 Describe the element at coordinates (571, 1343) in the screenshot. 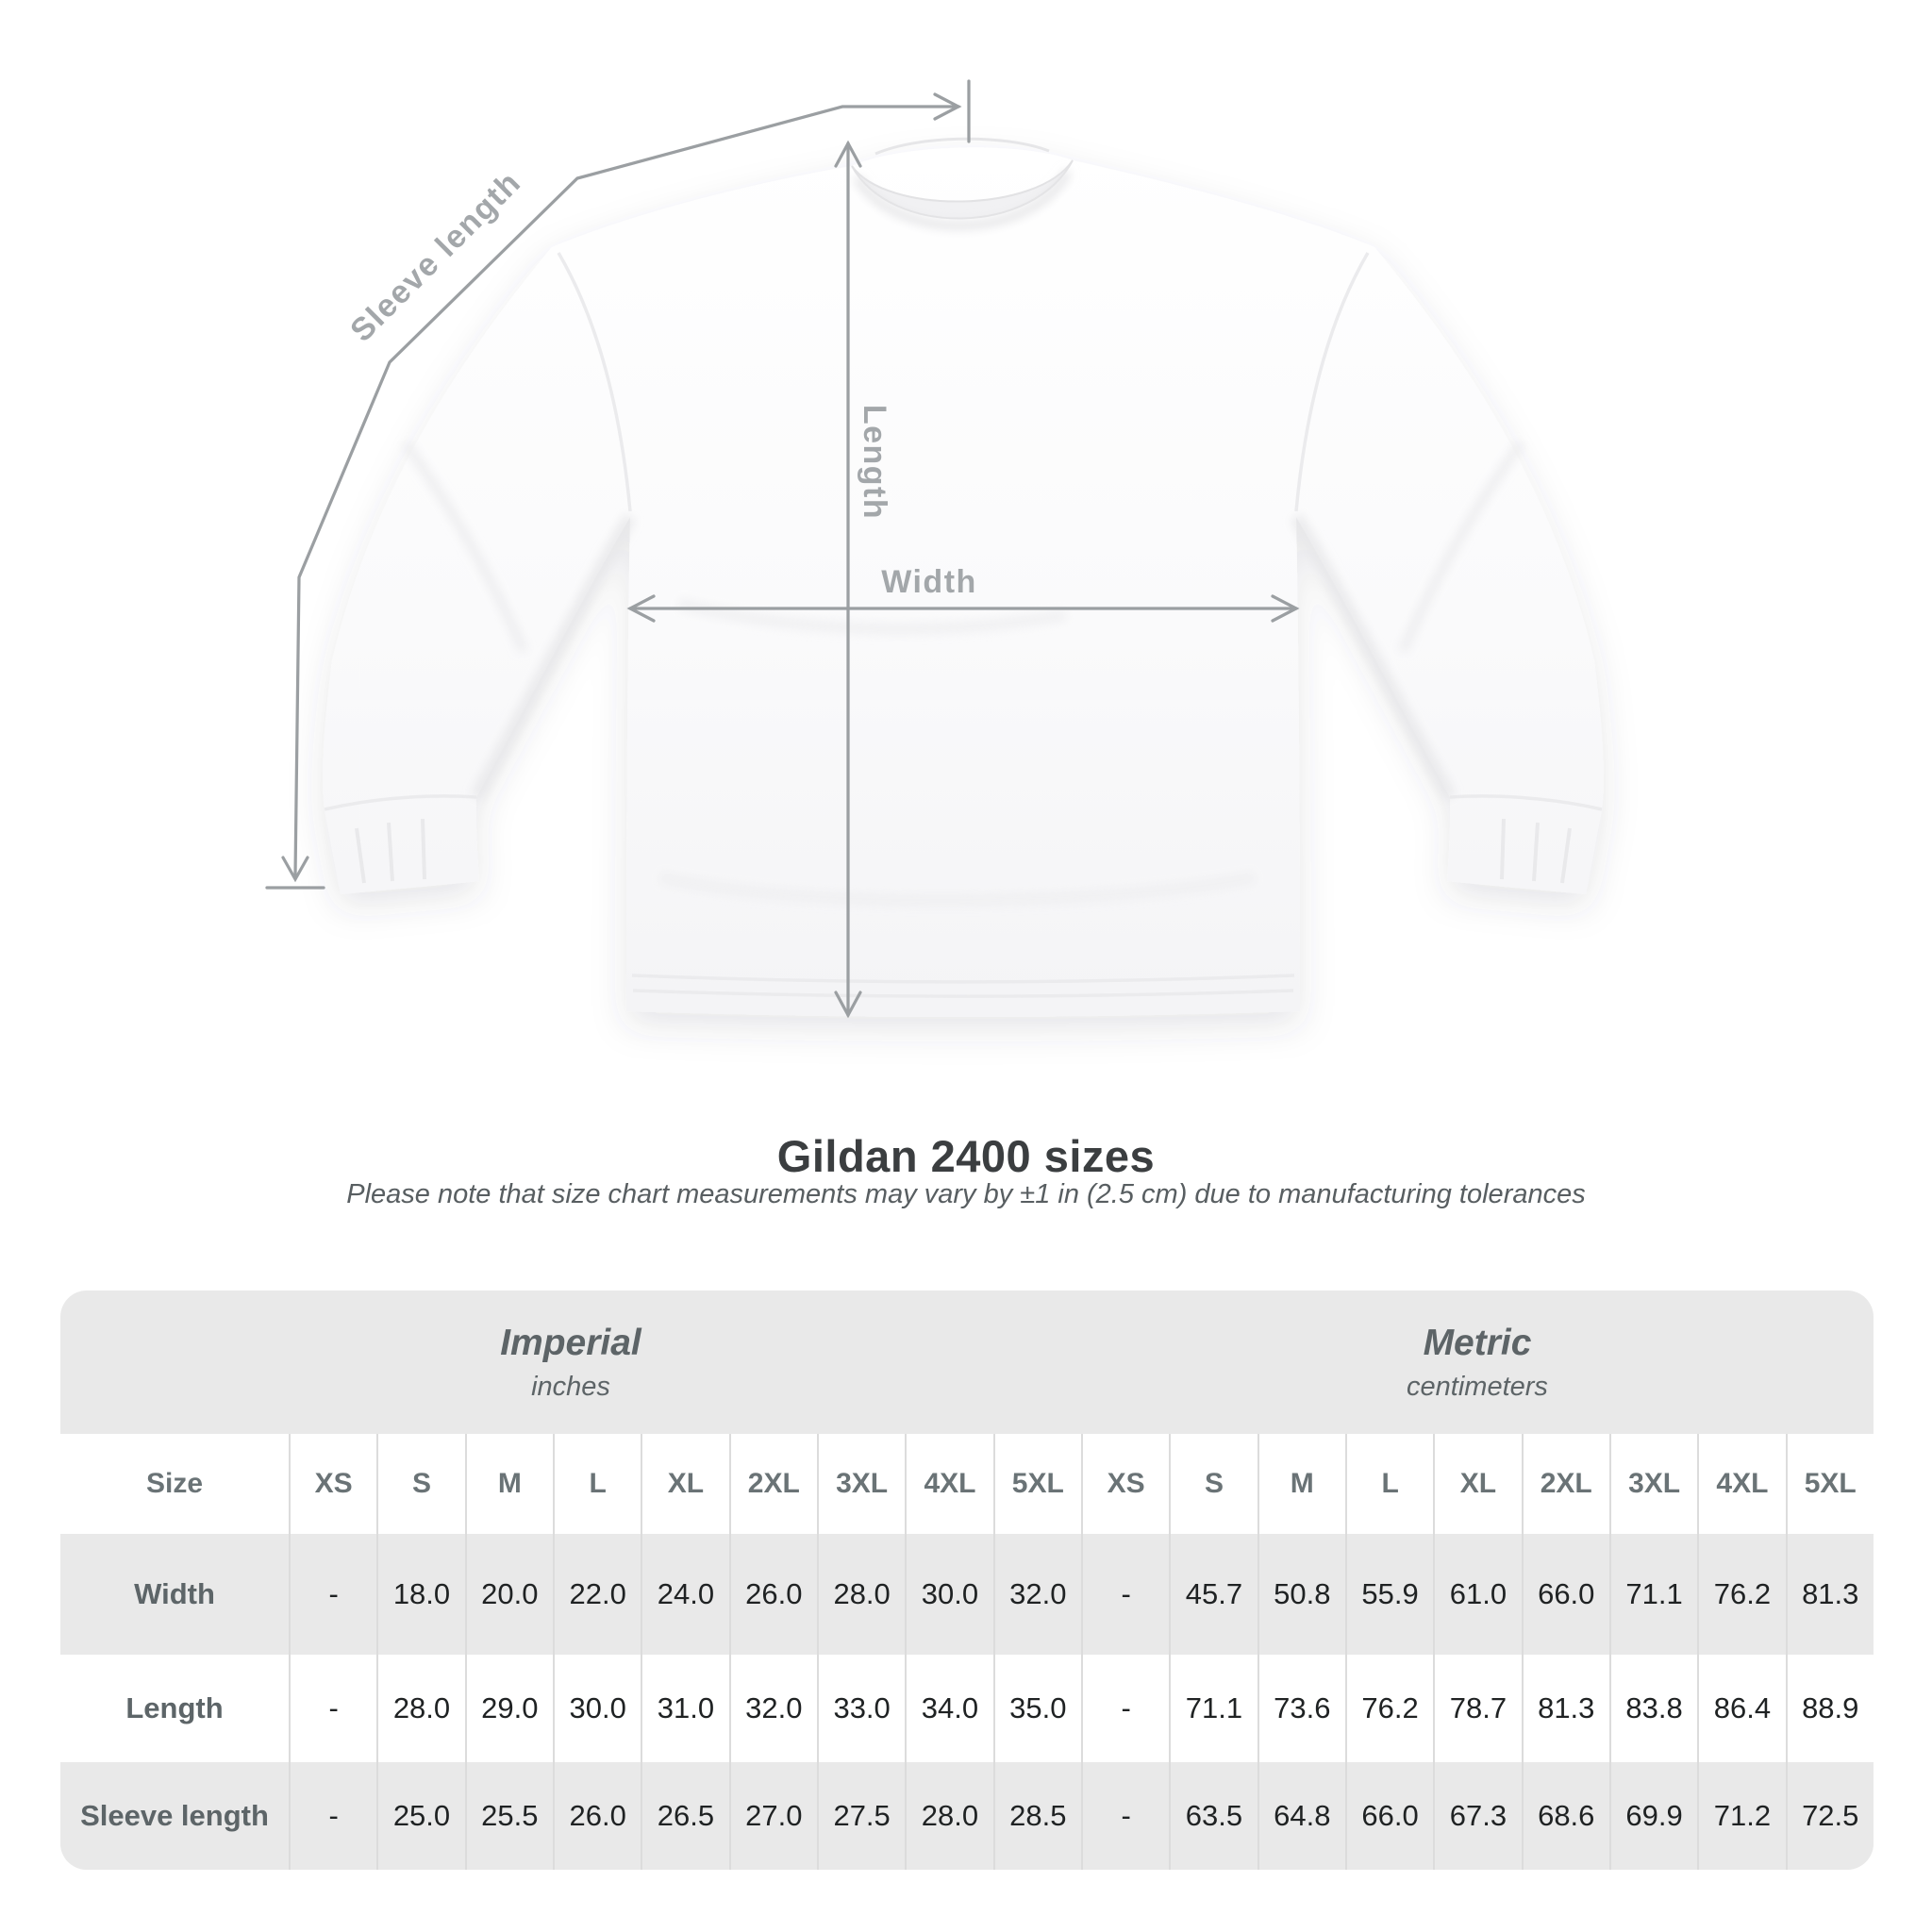

I see `imperial-label: Imperial` at that location.